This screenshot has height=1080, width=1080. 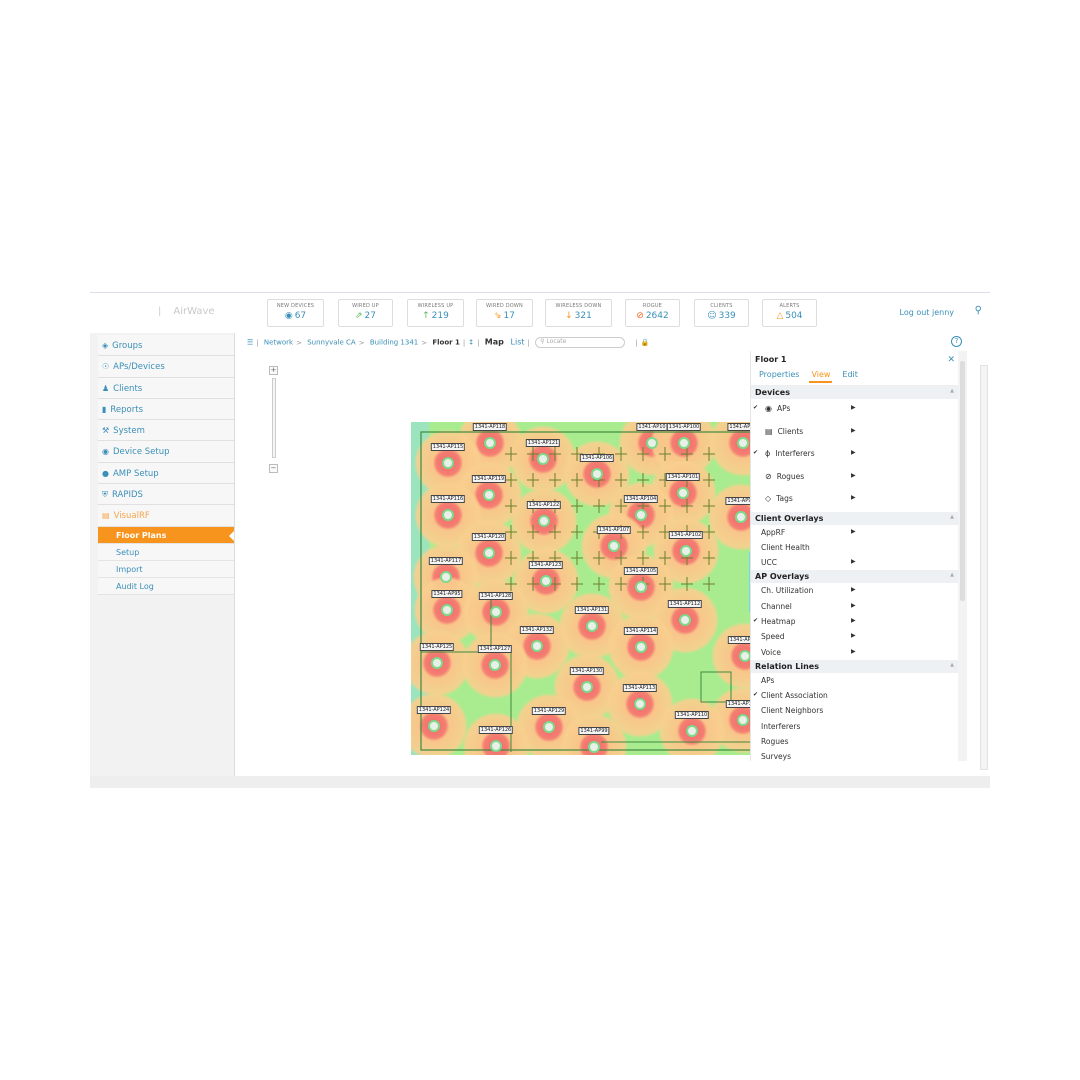 What do you see at coordinates (166, 431) in the screenshot?
I see `sidebar-item-system: ⚒ System` at bounding box center [166, 431].